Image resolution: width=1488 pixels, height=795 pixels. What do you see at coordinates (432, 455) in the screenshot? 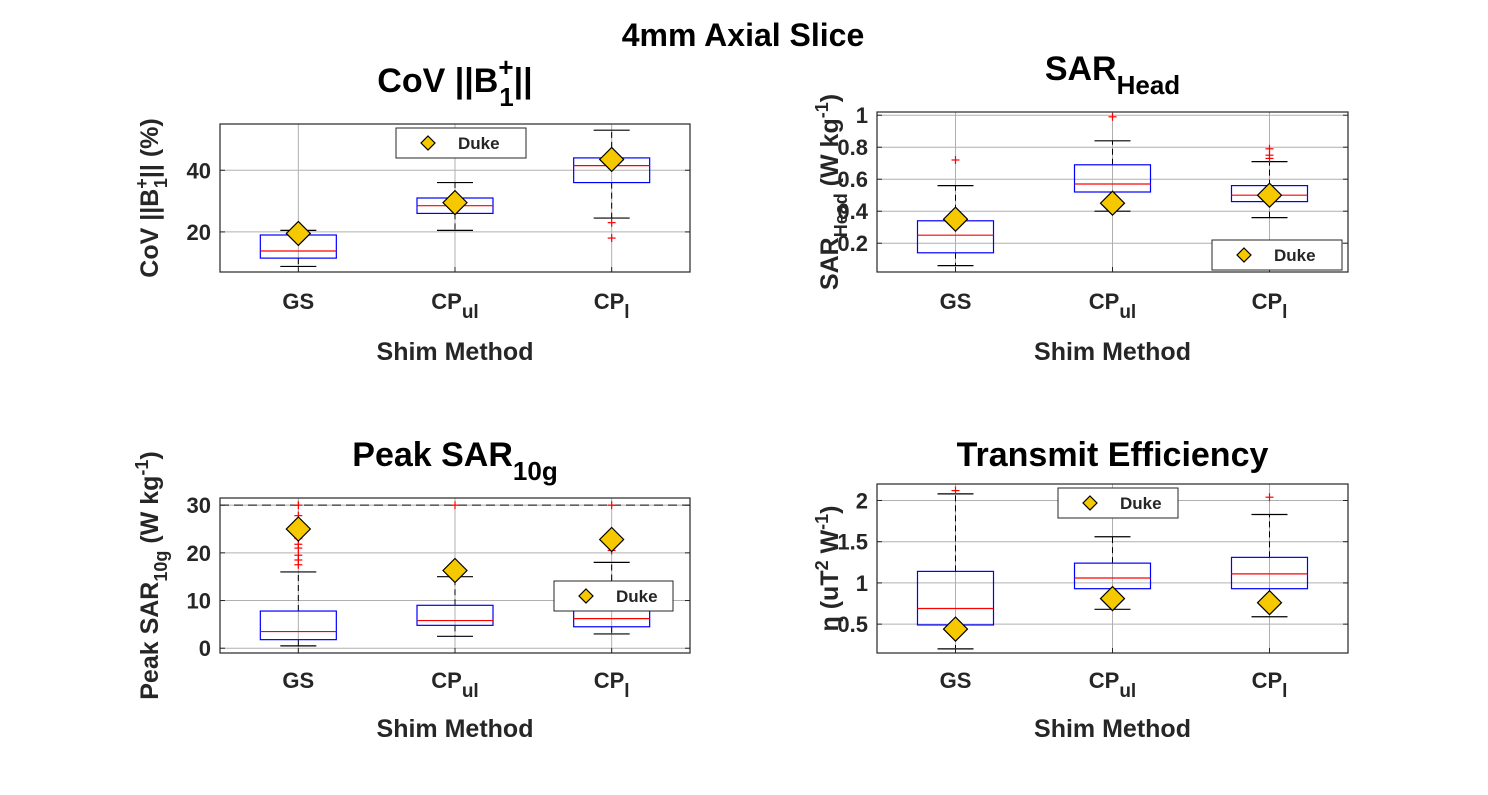
I see `title-base: Peak SAR` at bounding box center [432, 455].